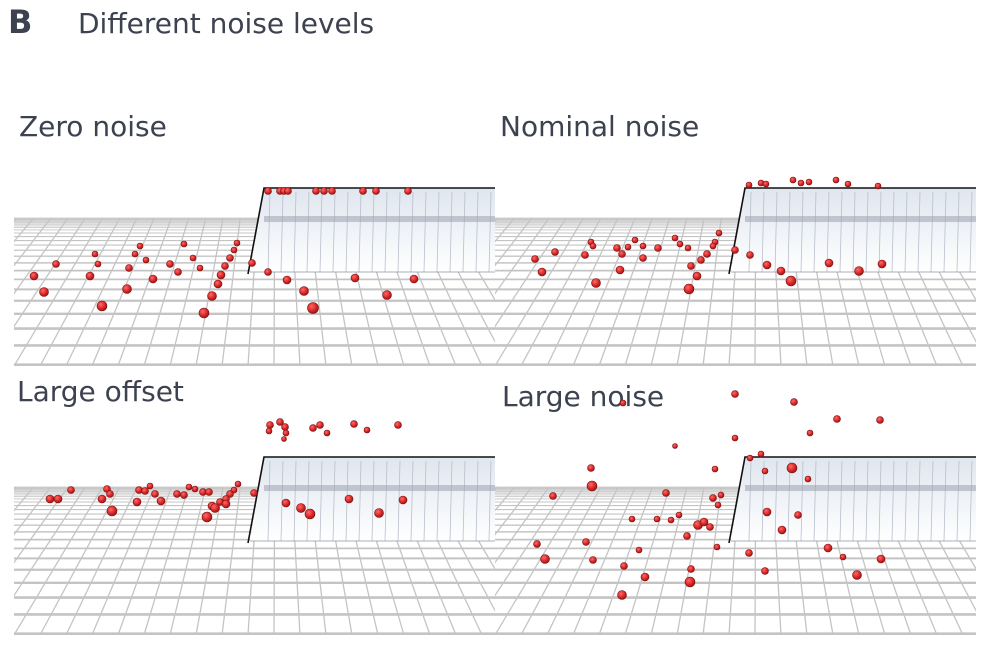  I want to click on panel-title-large-offset: Large offset, so click(100, 391).